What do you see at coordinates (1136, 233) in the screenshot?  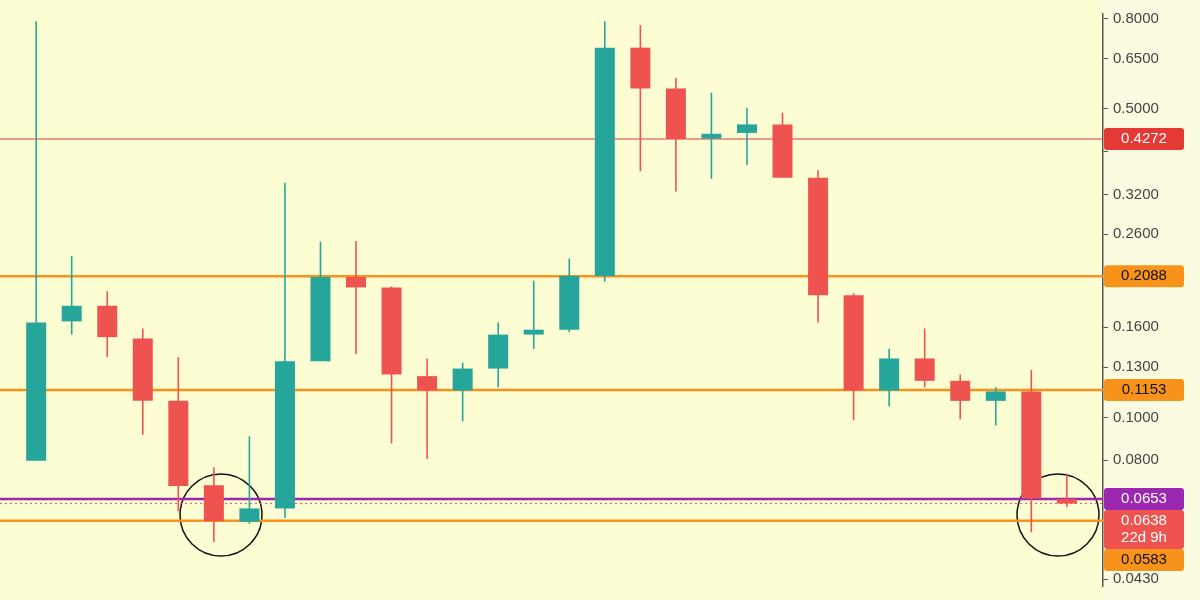 I see `y-tick-label: 0.2600` at bounding box center [1136, 233].